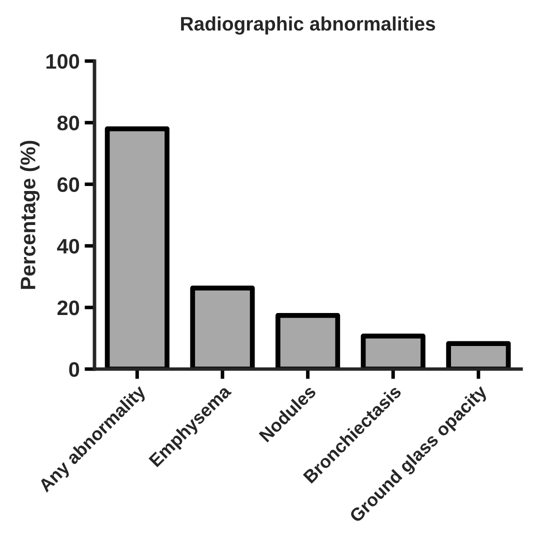  I want to click on y-tick-label: 40, so click(68, 246).